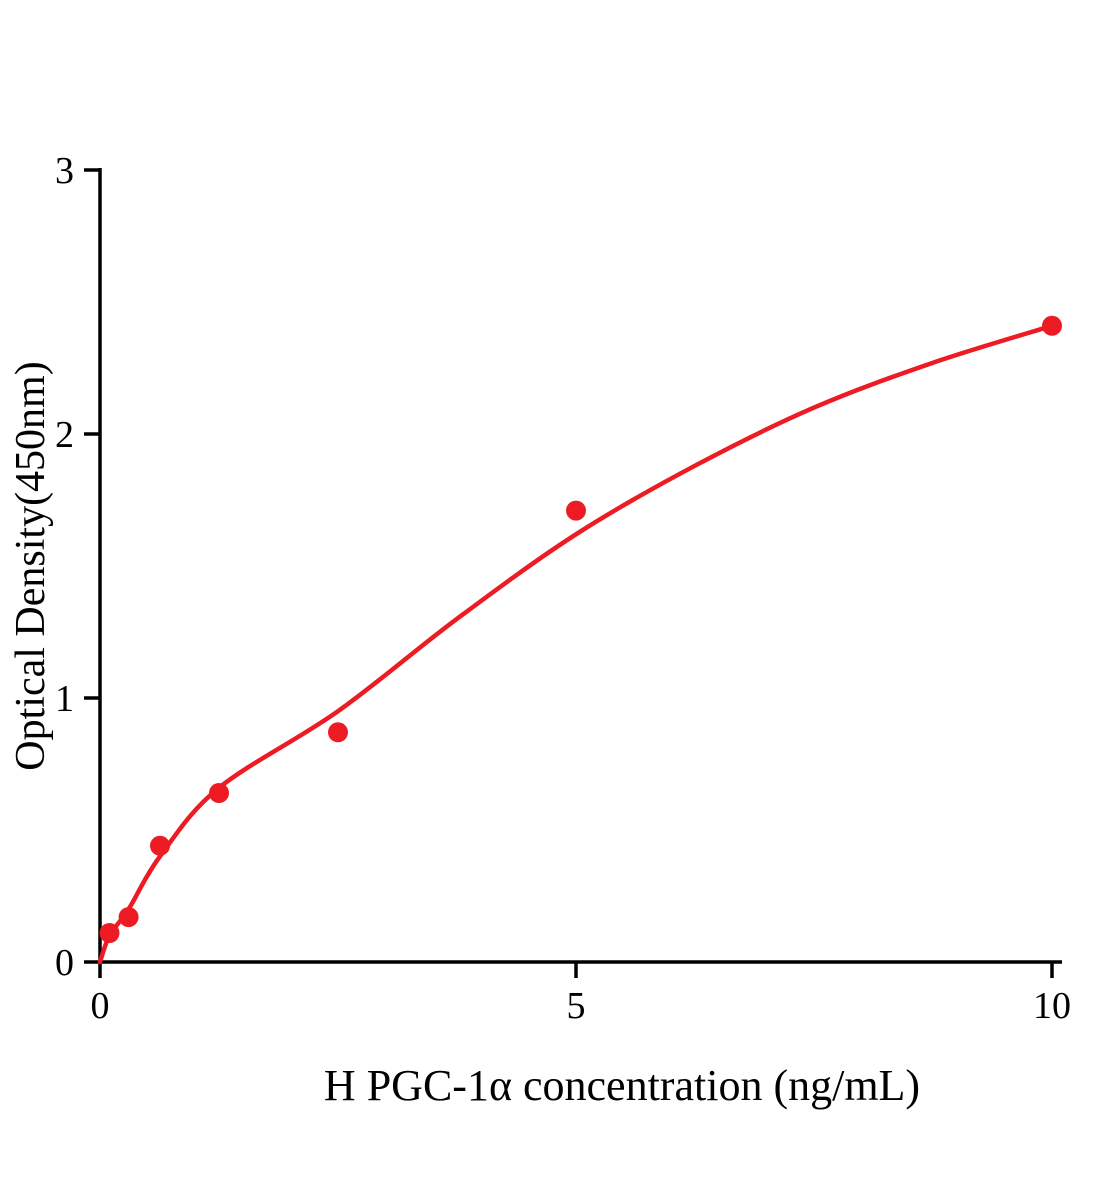 The height and width of the screenshot is (1200, 1104). What do you see at coordinates (64, 435) in the screenshot?
I see `y-tick-label: 2` at bounding box center [64, 435].